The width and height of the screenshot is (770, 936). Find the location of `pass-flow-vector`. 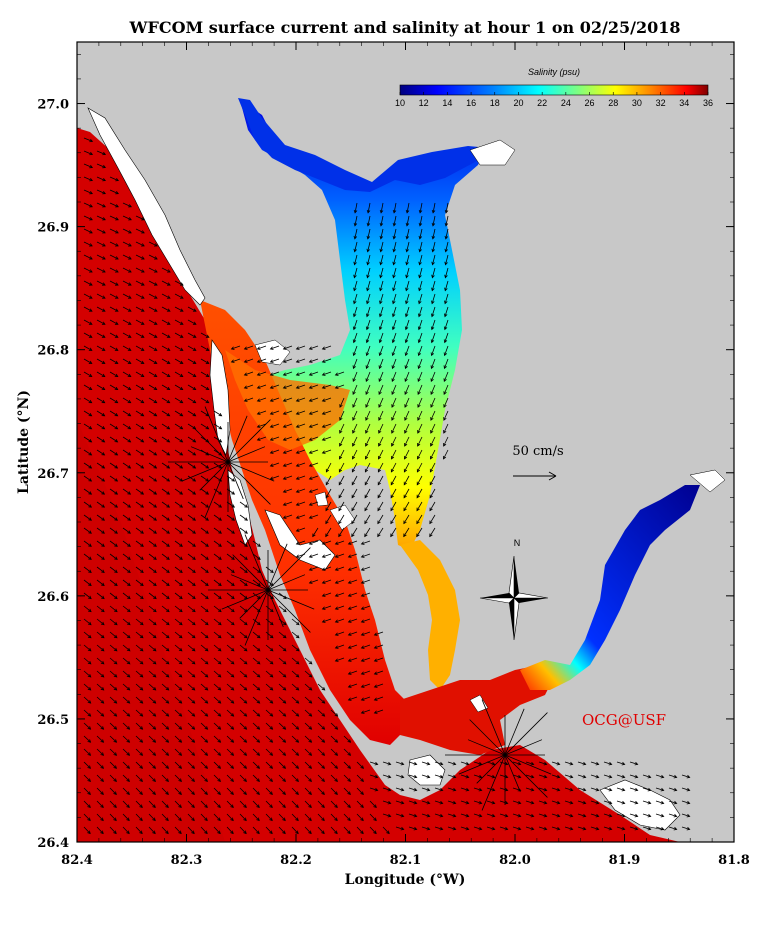

pass-flow-vector is located at coordinates (250, 572).